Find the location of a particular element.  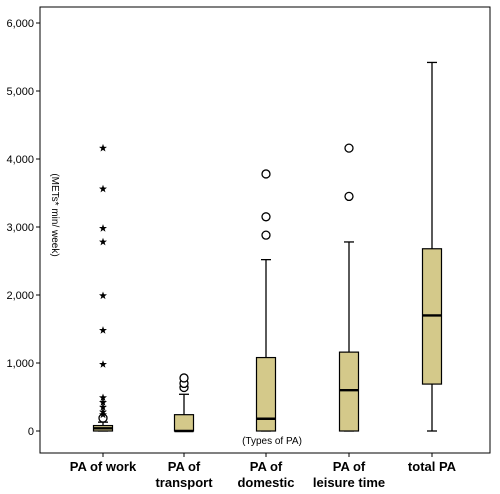

x-tick-label-line: leisure time is located at coordinates (349, 482).